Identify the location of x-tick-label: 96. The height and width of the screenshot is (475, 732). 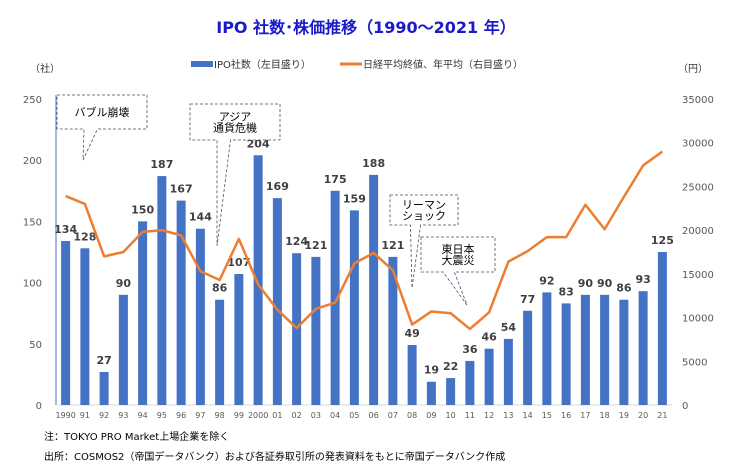
(181, 415).